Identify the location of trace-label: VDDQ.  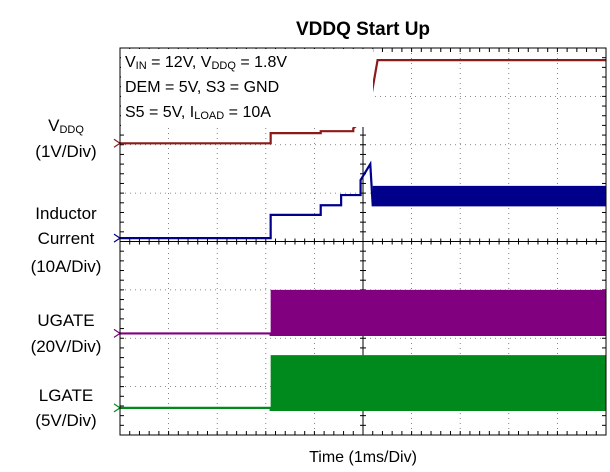
(66, 125).